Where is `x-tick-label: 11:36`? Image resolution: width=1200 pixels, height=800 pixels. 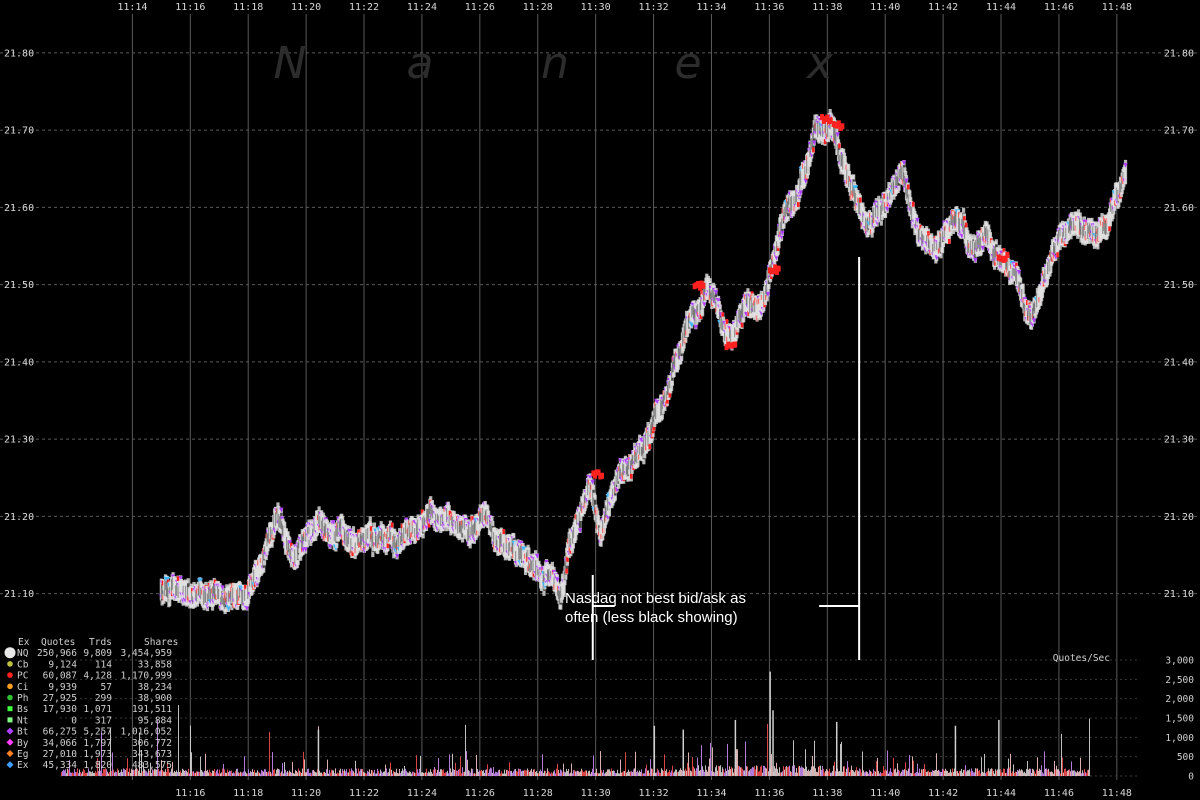 x-tick-label: 11:36 is located at coordinates (769, 7).